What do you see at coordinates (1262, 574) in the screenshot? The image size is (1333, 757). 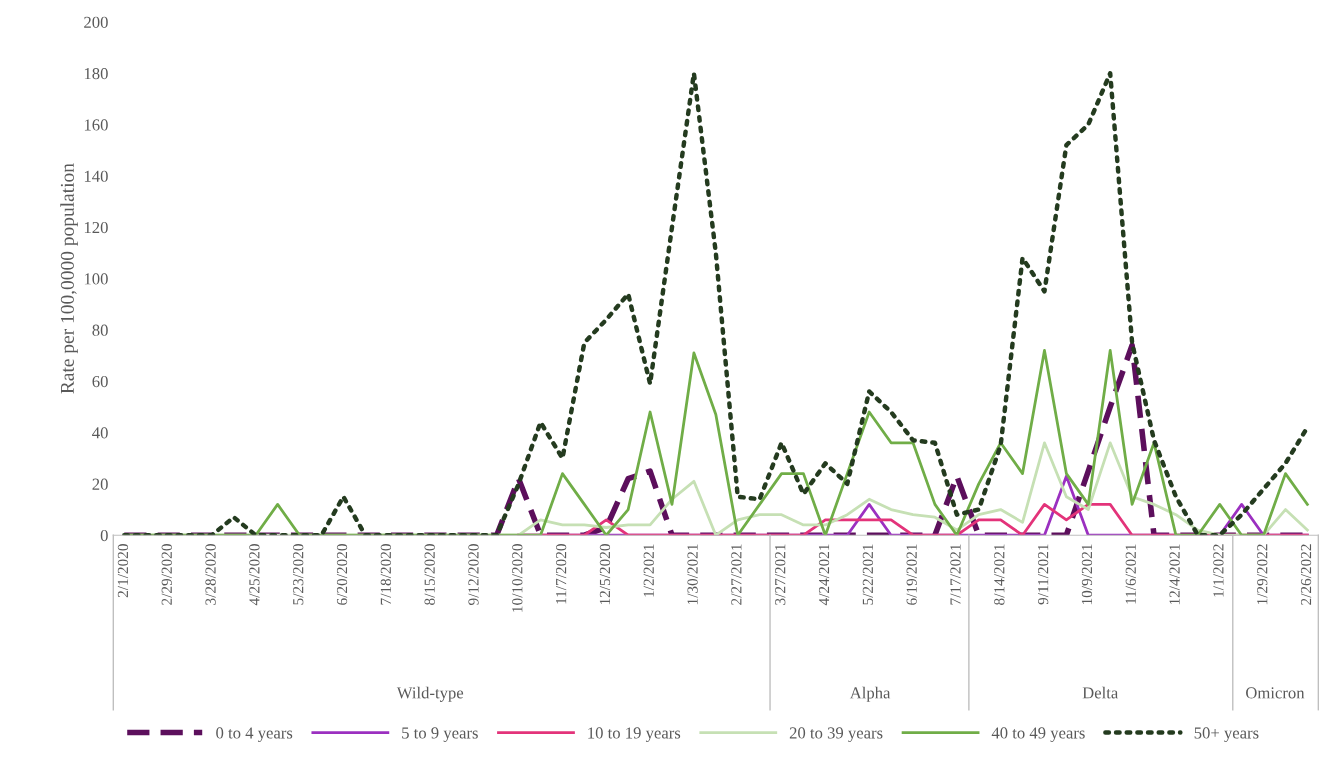 I see `x-tick-label: 1/29/2022` at bounding box center [1262, 574].